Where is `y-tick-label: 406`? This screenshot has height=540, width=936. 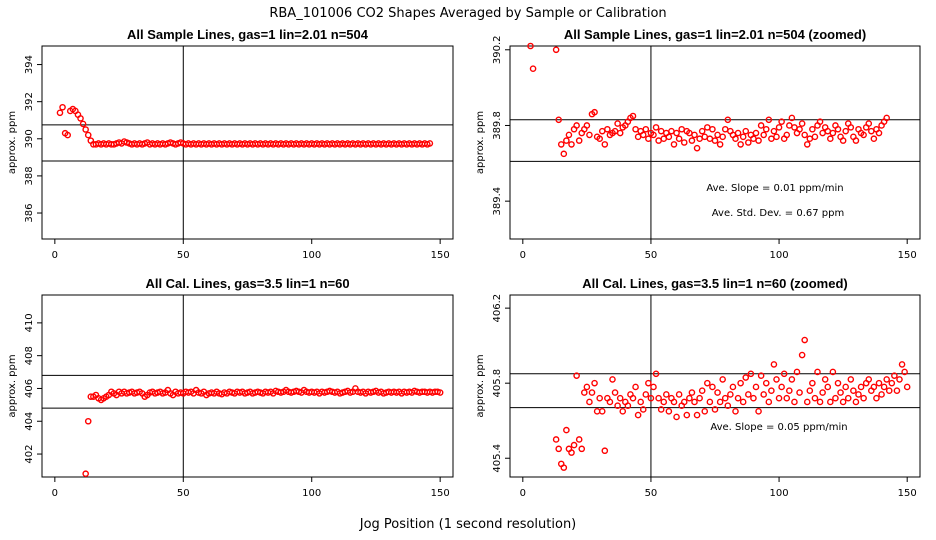
y-tick-label: 406 is located at coordinates (29, 388).